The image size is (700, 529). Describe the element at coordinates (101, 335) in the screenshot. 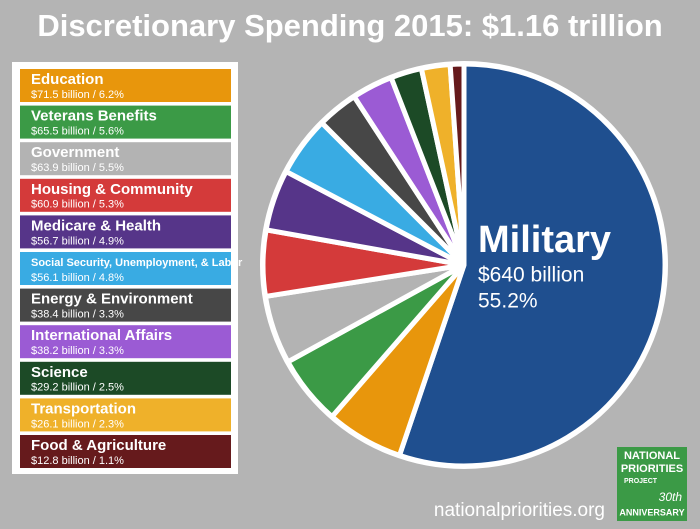

I see `legend-label: International Affairs` at that location.